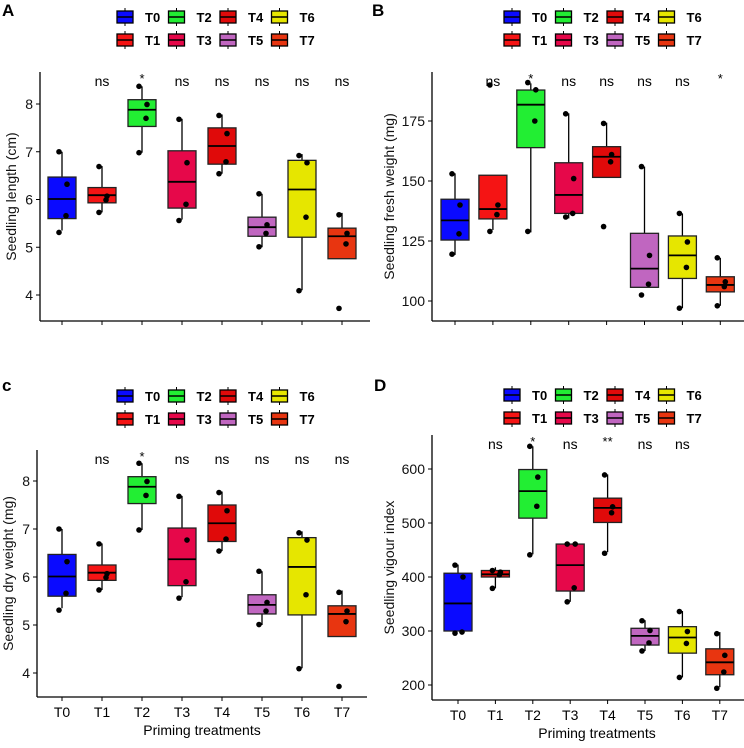 The width and height of the screenshot is (744, 748). Describe the element at coordinates (262, 539) in the screenshot. I see `box-t5: ns` at that location.